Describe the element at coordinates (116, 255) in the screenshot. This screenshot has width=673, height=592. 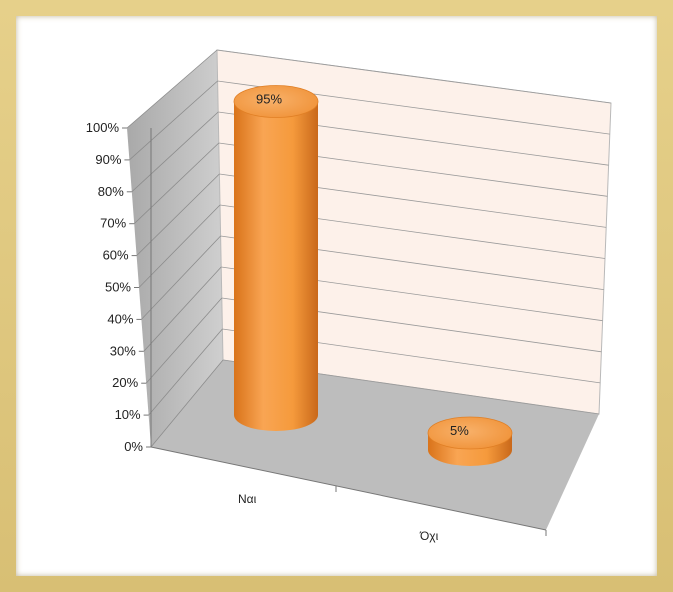
I see `y-tick-label: 60%` at that location.